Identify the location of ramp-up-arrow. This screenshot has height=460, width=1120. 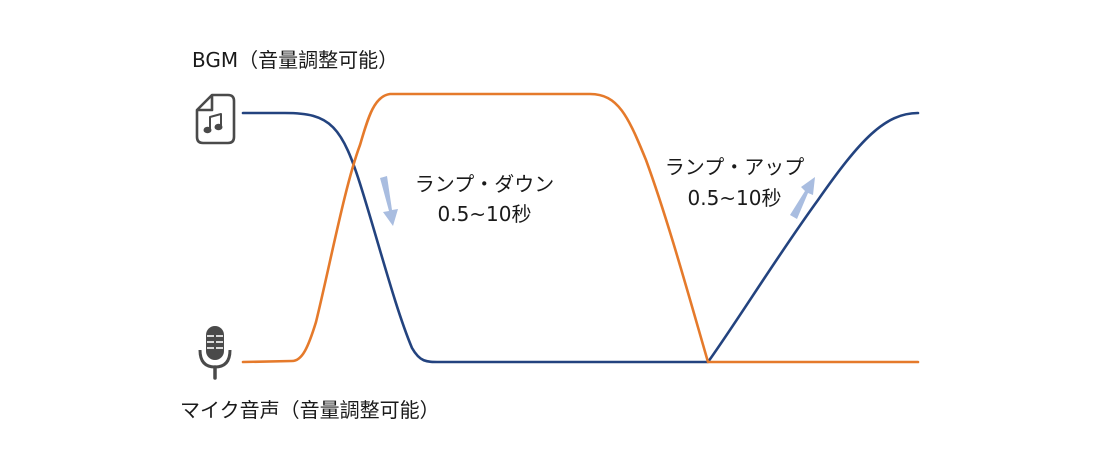
(802, 198).